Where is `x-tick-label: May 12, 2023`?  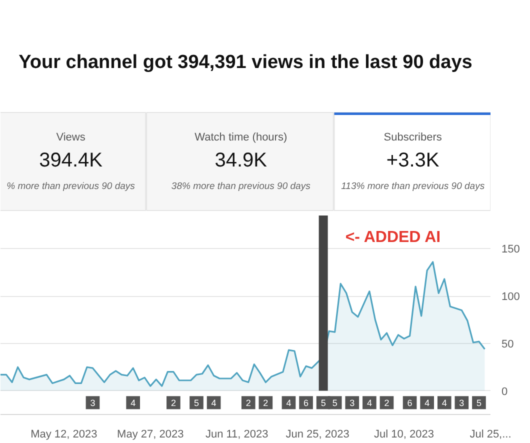 x-tick-label: May 12, 2023 is located at coordinates (64, 434).